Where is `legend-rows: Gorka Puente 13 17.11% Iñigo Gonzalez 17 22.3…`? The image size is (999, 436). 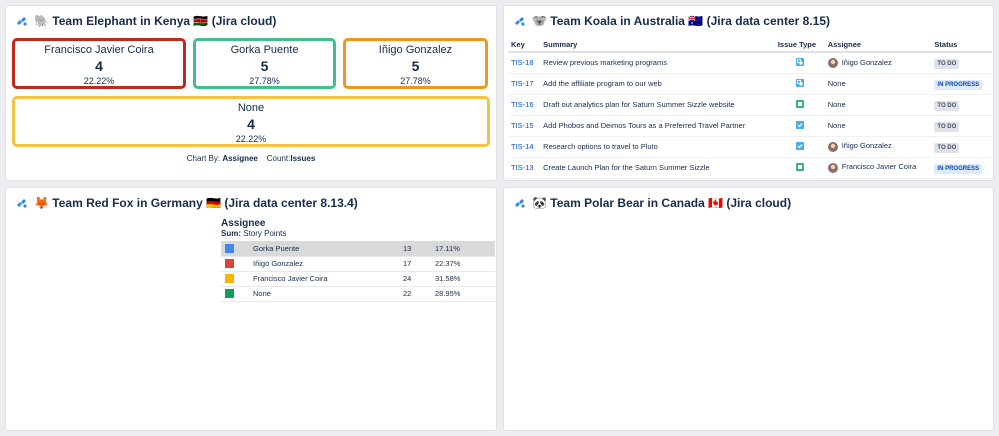
legend-rows: Gorka Puente 13 17.11% Iñigo Gonzalez 17 22.3… is located at coordinates (358, 271).